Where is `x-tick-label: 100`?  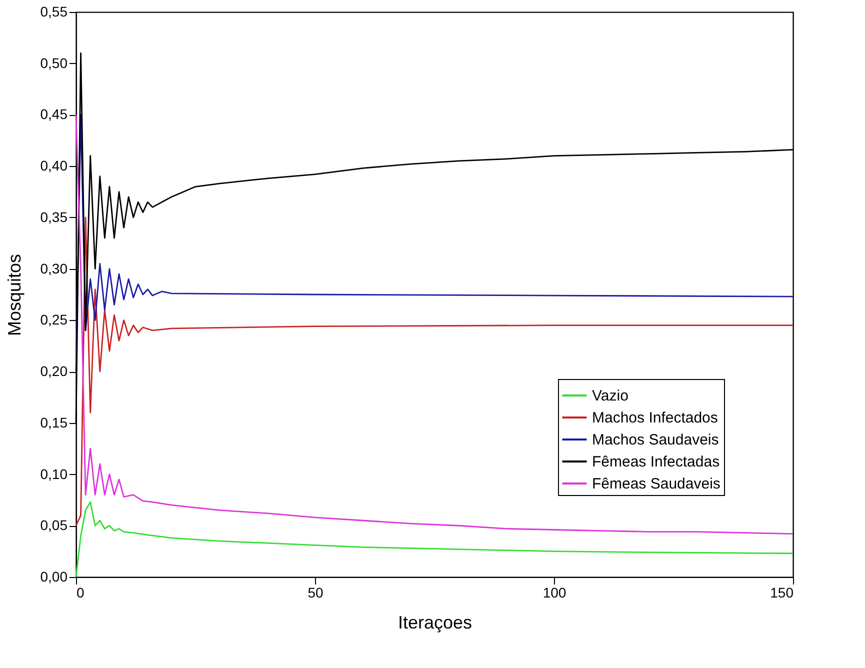
x-tick-label: 100 is located at coordinates (554, 592).